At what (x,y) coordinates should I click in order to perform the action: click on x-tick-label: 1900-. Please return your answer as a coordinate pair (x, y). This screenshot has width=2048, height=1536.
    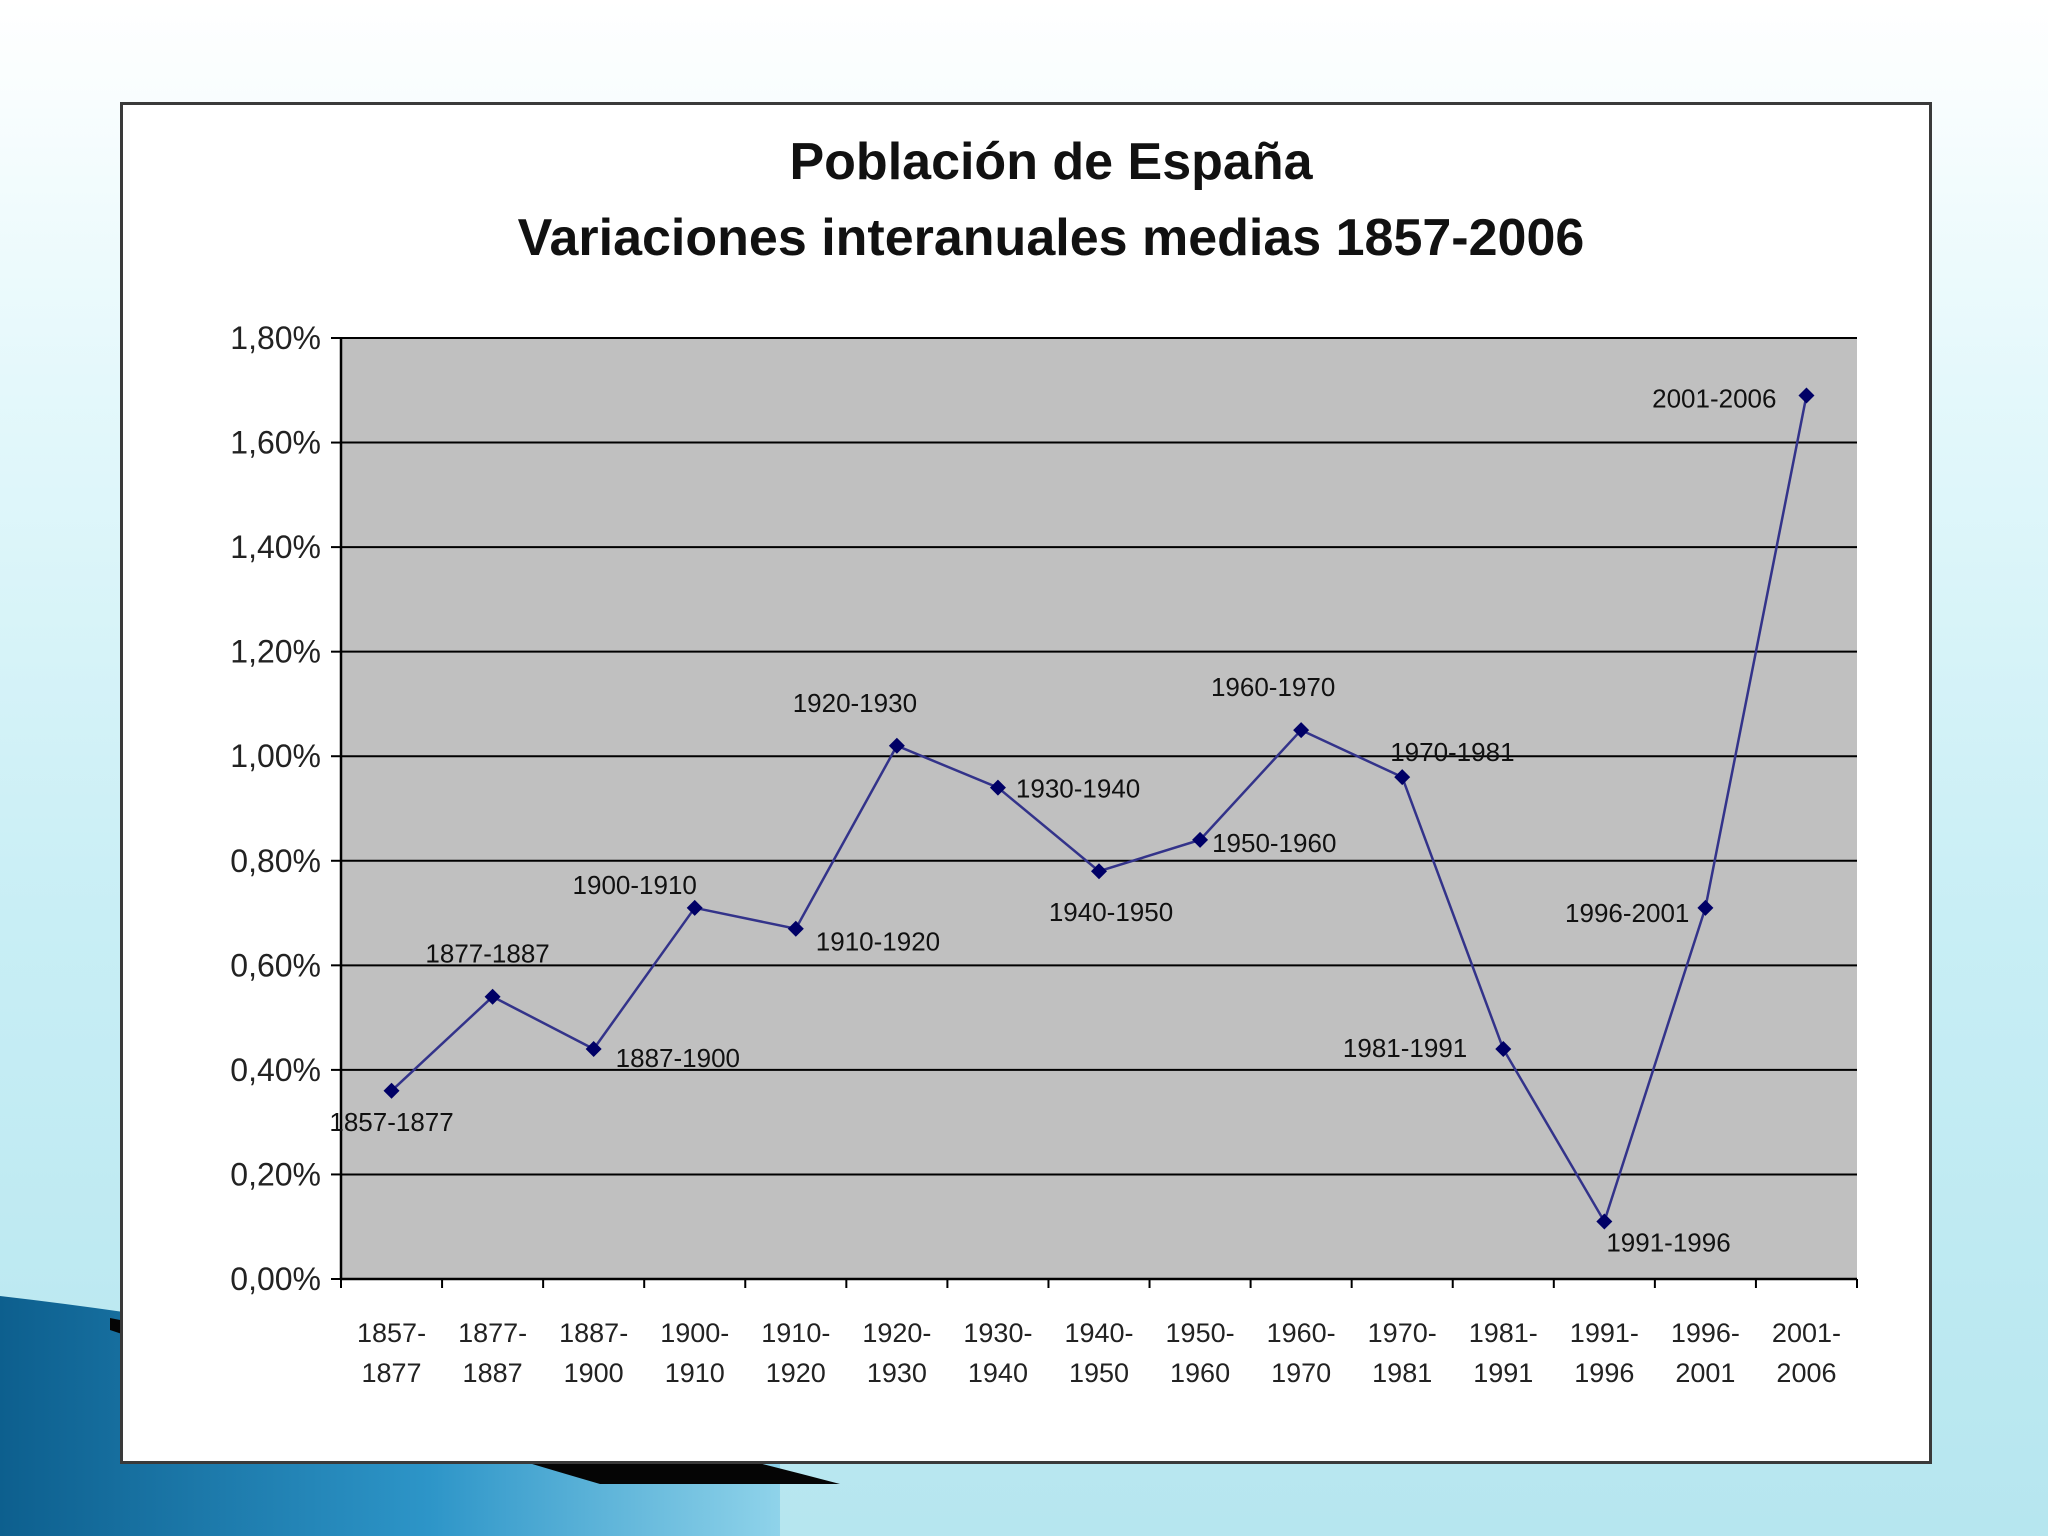
    Looking at the image, I should click on (694, 1333).